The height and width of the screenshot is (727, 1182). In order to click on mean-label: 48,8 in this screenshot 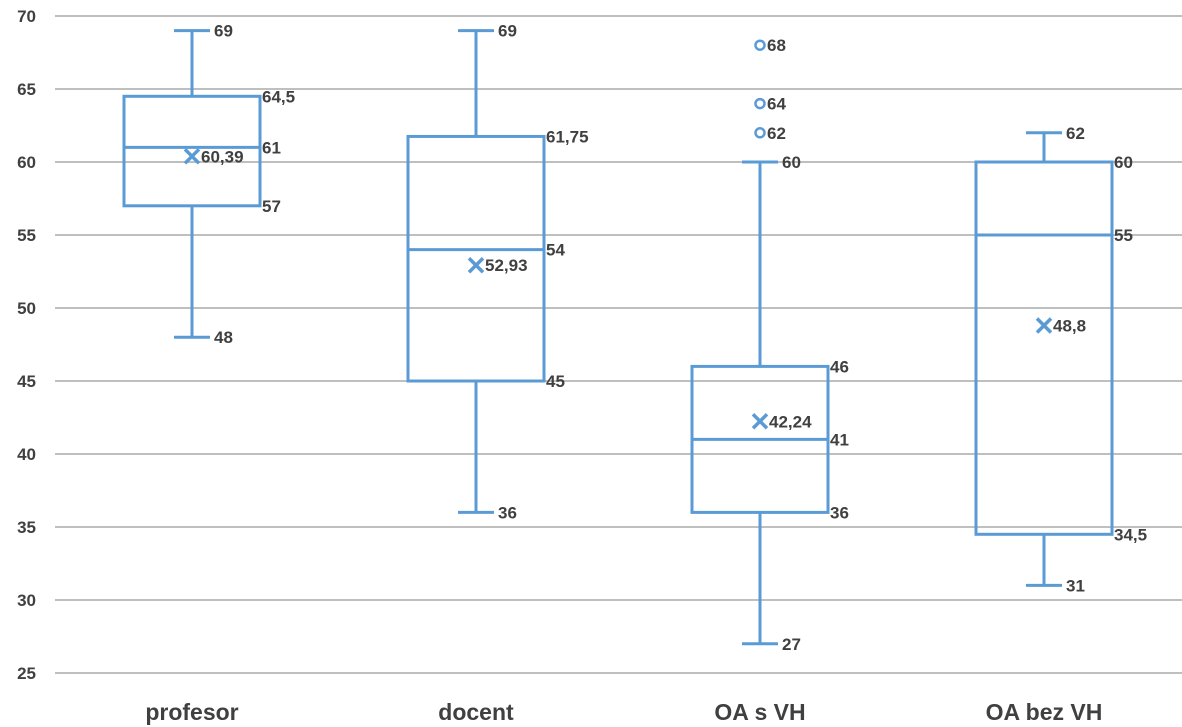, I will do `click(1069, 326)`.